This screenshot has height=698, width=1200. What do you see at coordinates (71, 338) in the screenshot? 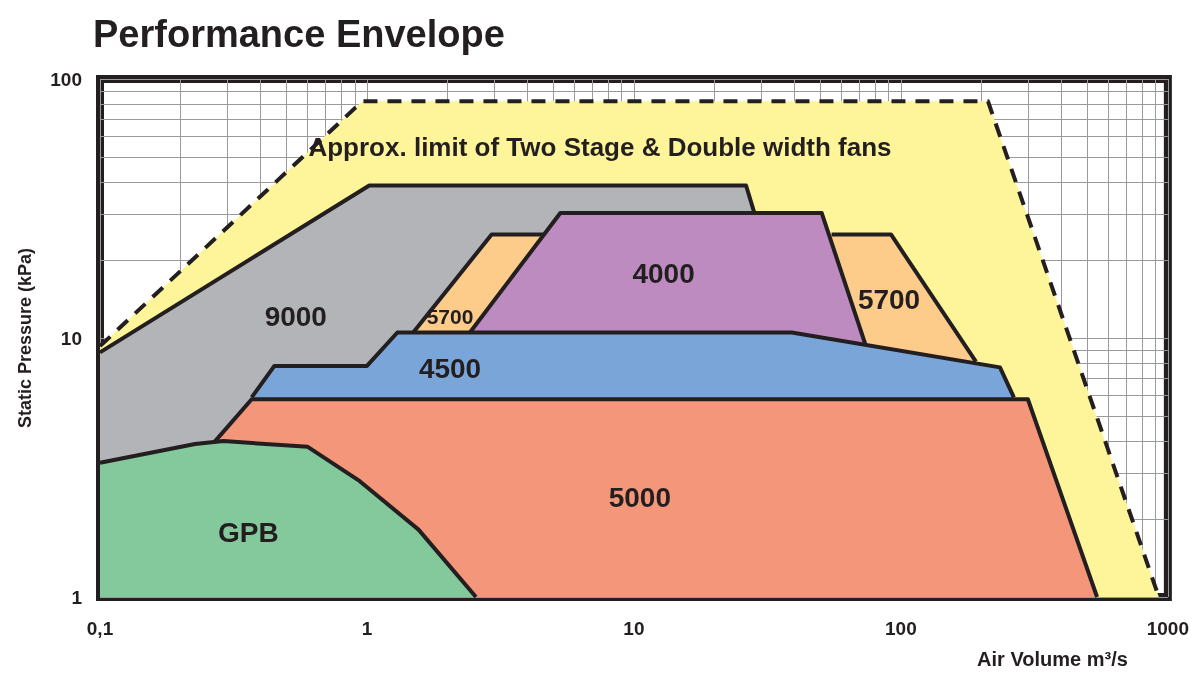
I see `y-tick-label: 10` at bounding box center [71, 338].